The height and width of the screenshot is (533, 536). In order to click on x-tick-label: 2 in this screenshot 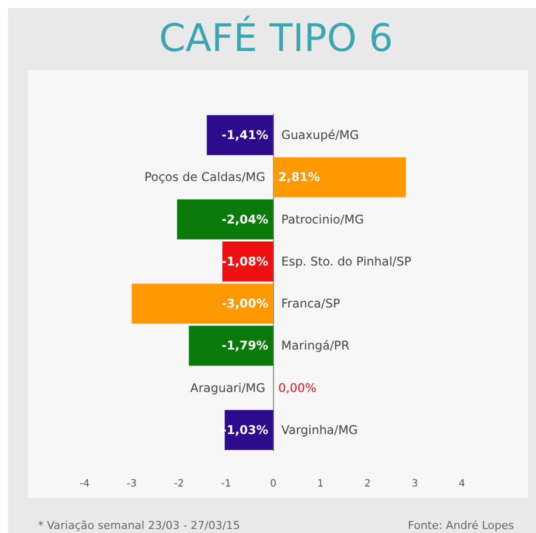, I will do `click(367, 484)`.